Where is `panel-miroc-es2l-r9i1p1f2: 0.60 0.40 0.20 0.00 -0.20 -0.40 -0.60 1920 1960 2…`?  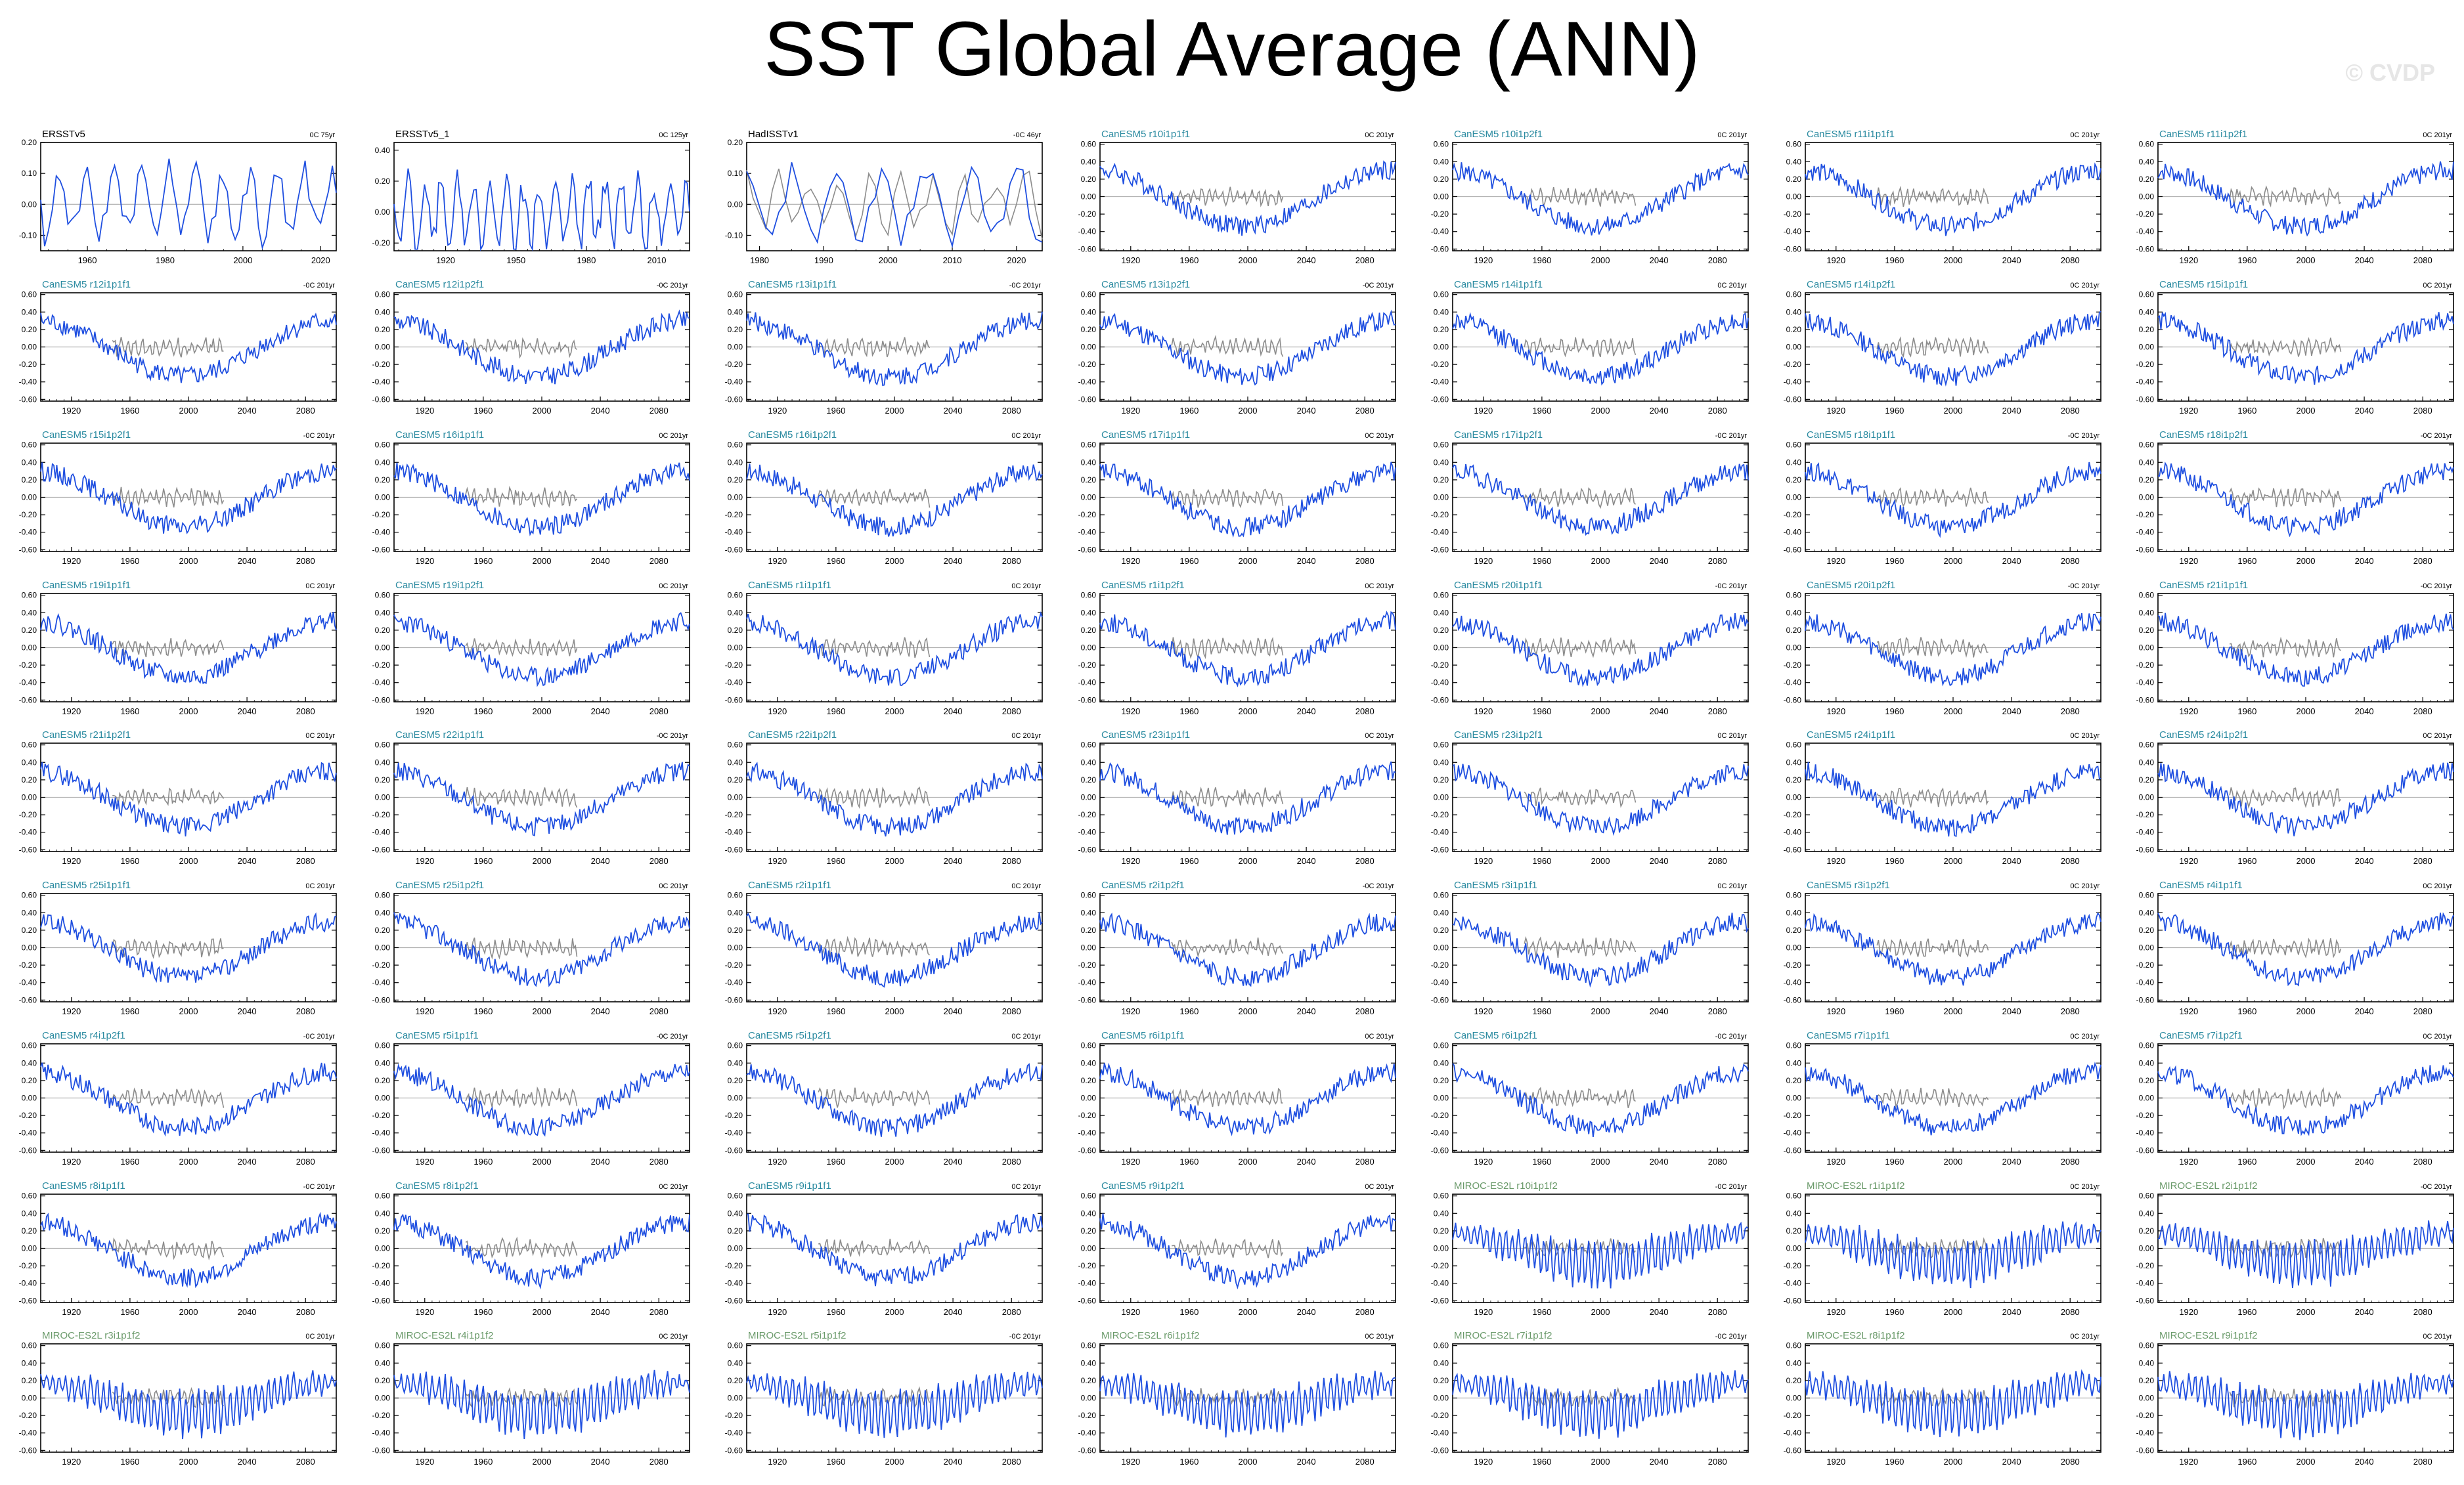
panel-miroc-es2l-r9i1p1f2: 0.60 0.40 0.20 0.00 -0.20 -0.40 -0.60 1920 1960 2… is located at coordinates (2295, 1398).